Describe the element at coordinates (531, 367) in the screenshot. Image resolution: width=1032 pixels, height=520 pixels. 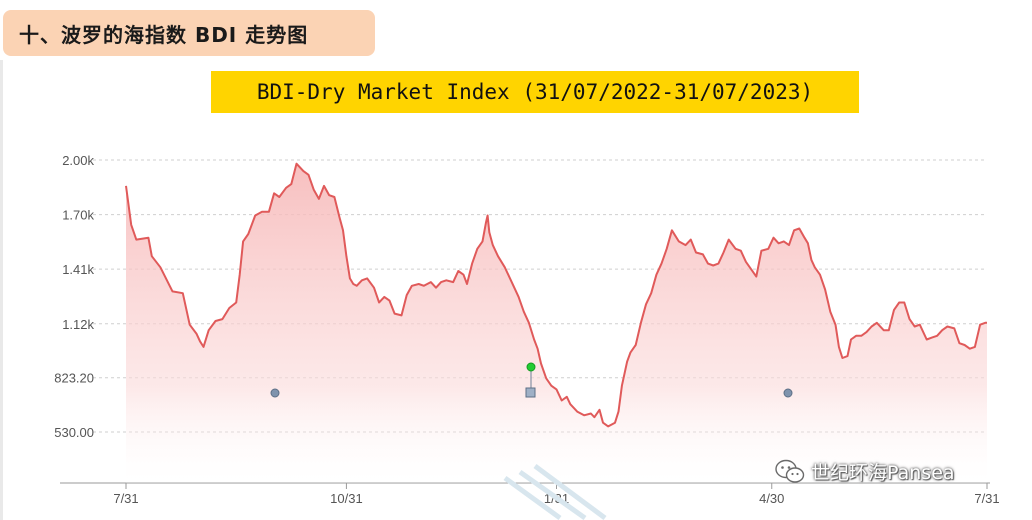
I see `rotate-handle` at that location.